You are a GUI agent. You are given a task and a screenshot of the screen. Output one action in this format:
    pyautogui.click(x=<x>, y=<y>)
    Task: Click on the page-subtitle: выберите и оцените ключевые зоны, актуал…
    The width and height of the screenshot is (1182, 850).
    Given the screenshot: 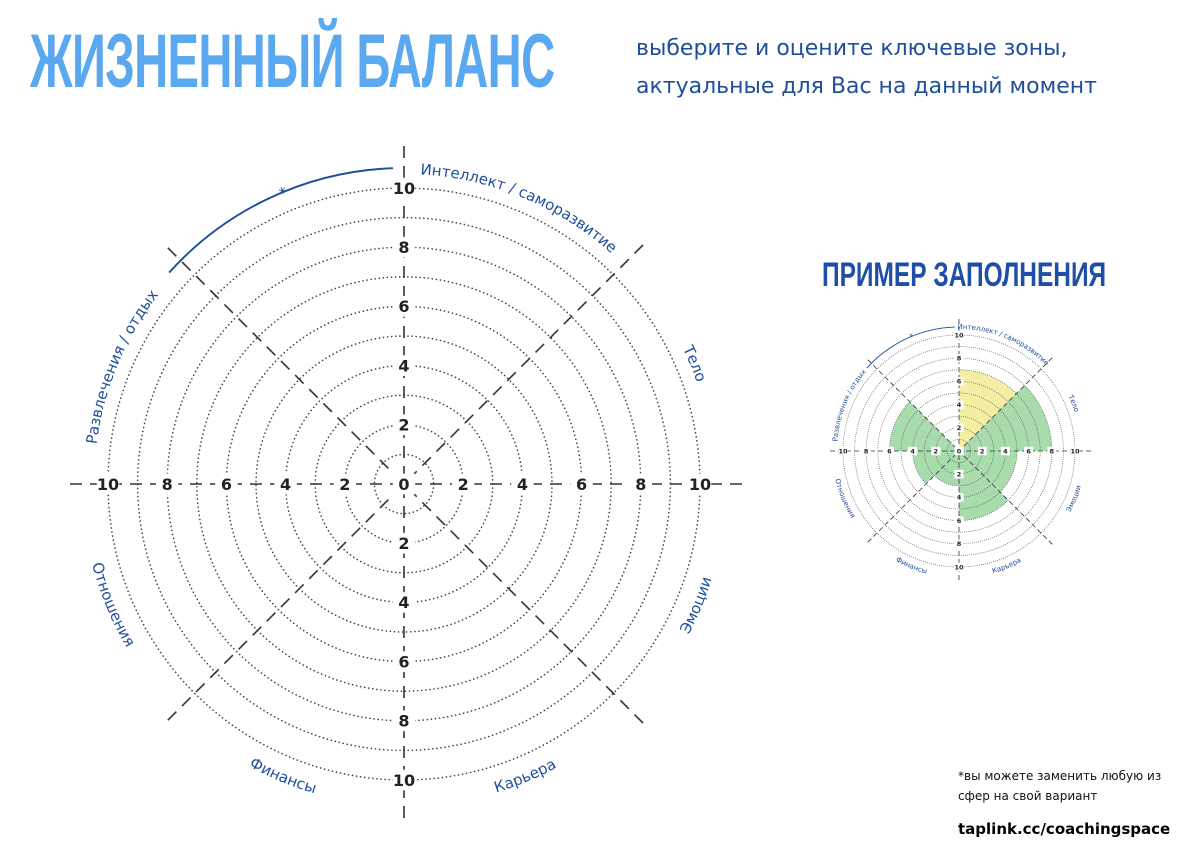 What is the action you would take?
    pyautogui.click(x=866, y=68)
    